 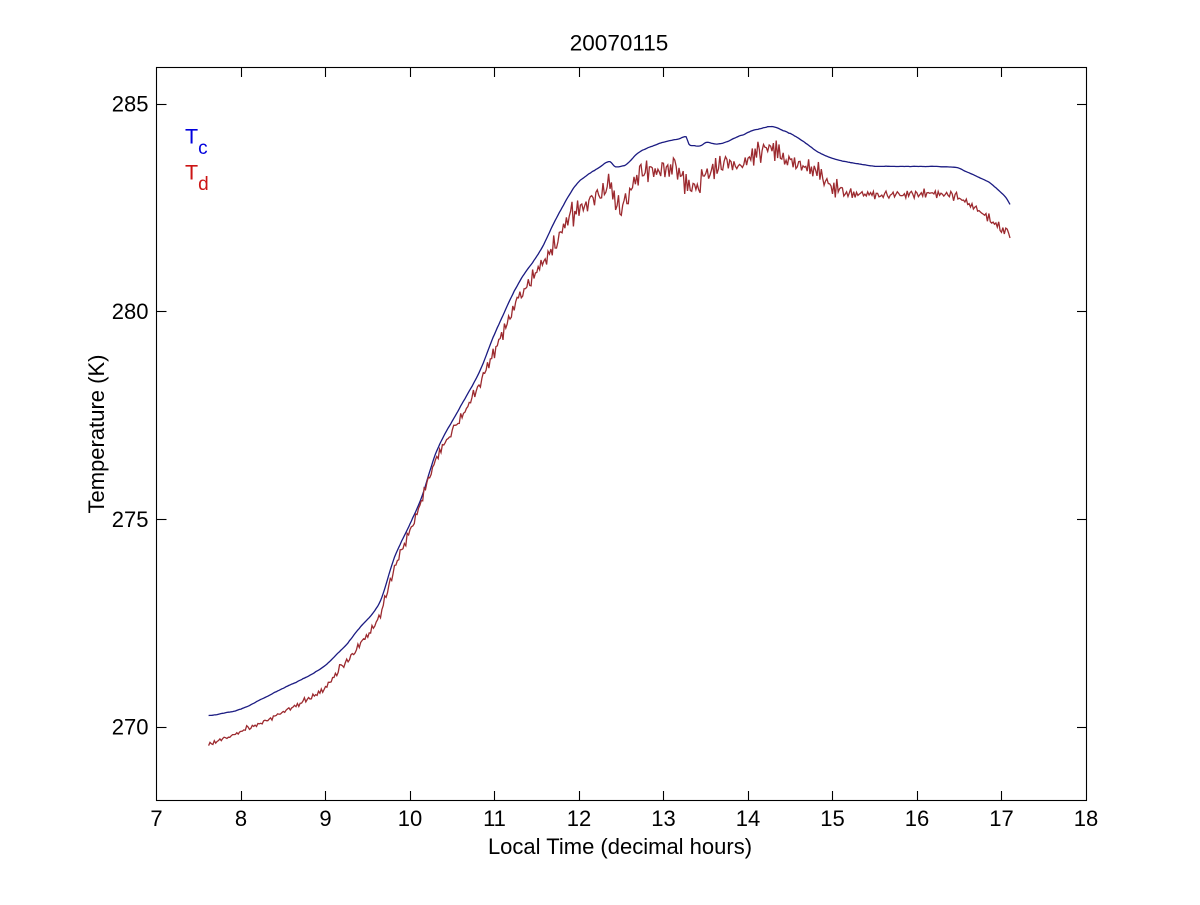 What do you see at coordinates (130, 311) in the screenshot?
I see `svg-text: 280` at bounding box center [130, 311].